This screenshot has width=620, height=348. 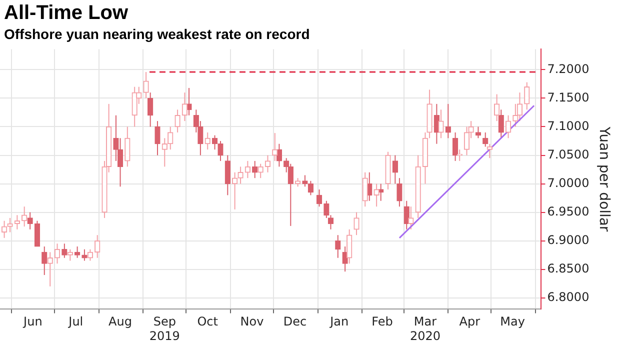 I want to click on chart-title: All-Time Low, so click(x=66, y=13).